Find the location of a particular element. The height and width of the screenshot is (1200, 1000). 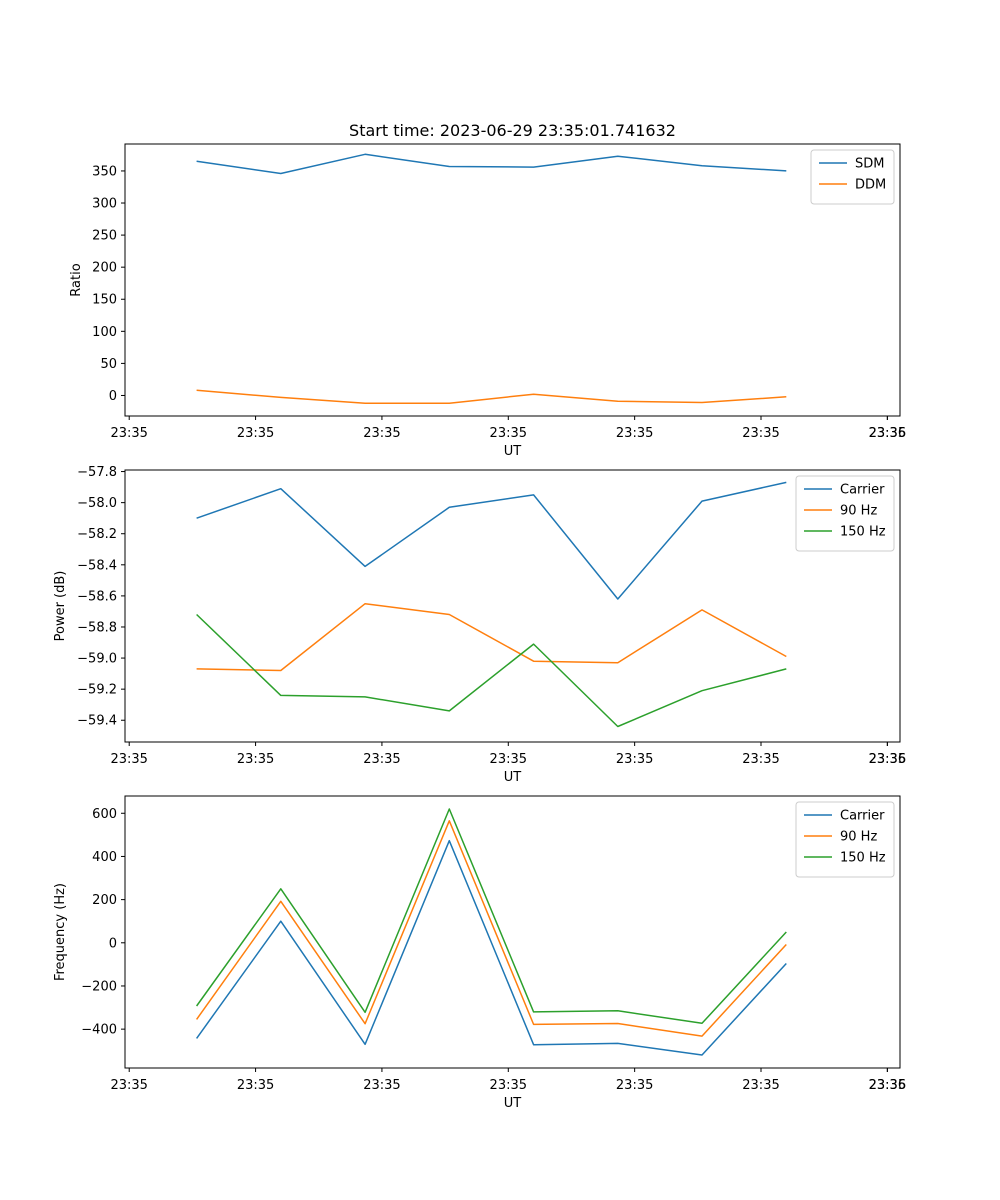

y-tick-label: 150 is located at coordinates (104, 300).